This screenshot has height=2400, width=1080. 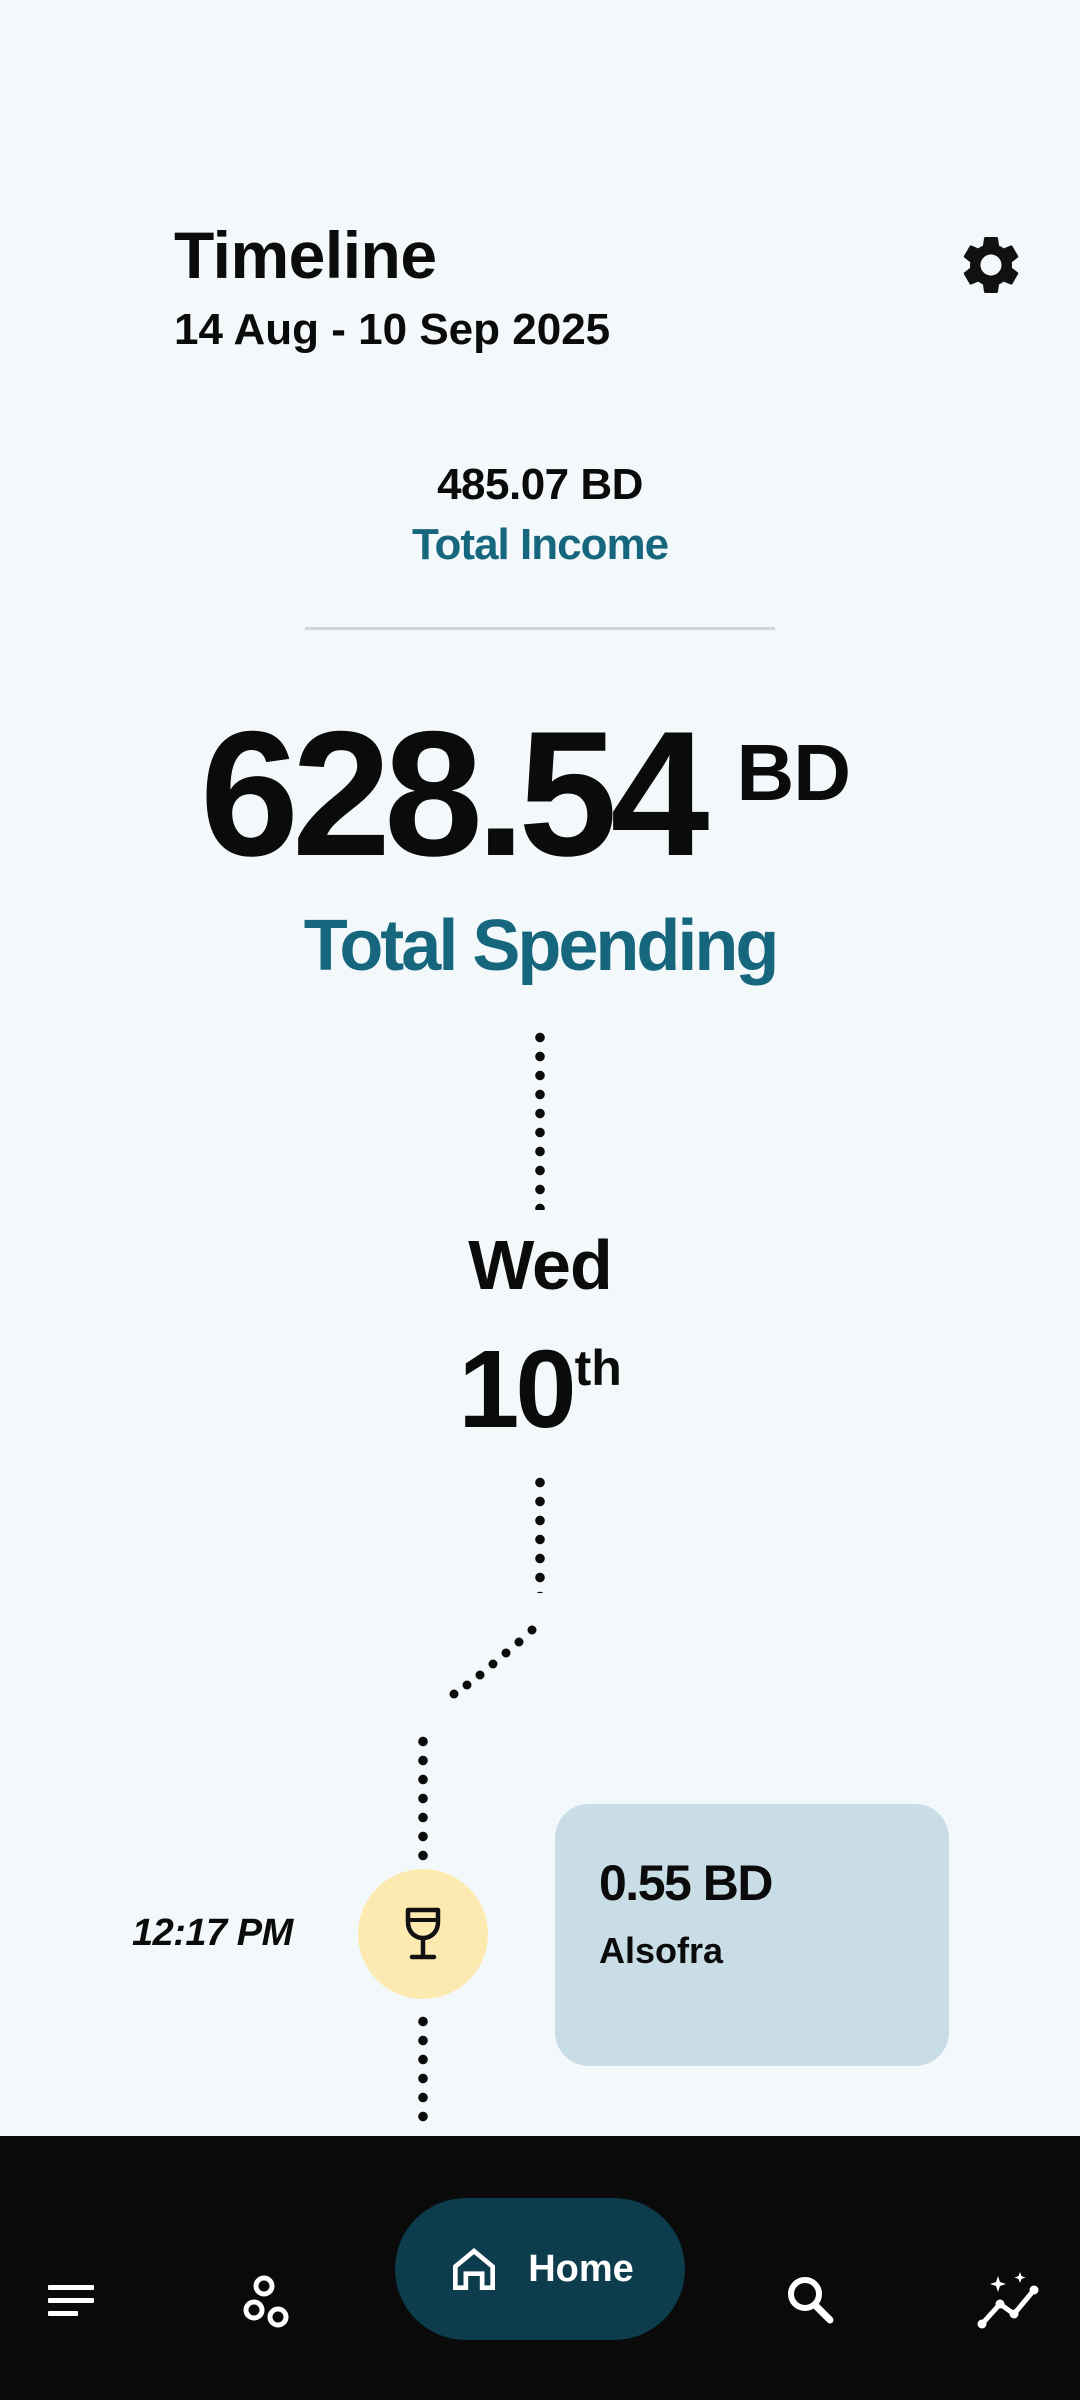 I want to click on categories-icon, so click(x=267, y=2301).